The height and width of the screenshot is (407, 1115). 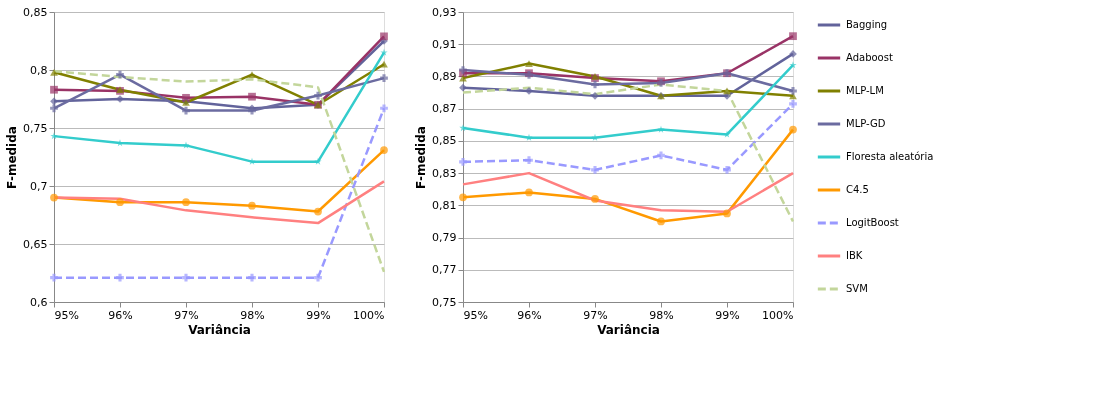 I want to click on y-tick-label: 0,81, so click(x=444, y=205).